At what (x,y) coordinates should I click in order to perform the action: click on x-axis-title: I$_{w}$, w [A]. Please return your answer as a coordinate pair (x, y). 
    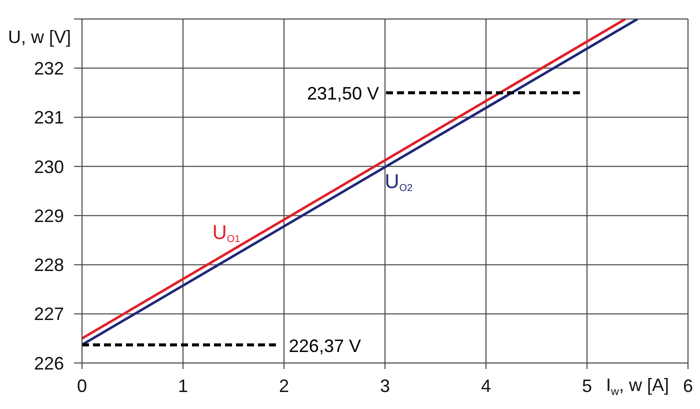
    Looking at the image, I should click on (637, 386).